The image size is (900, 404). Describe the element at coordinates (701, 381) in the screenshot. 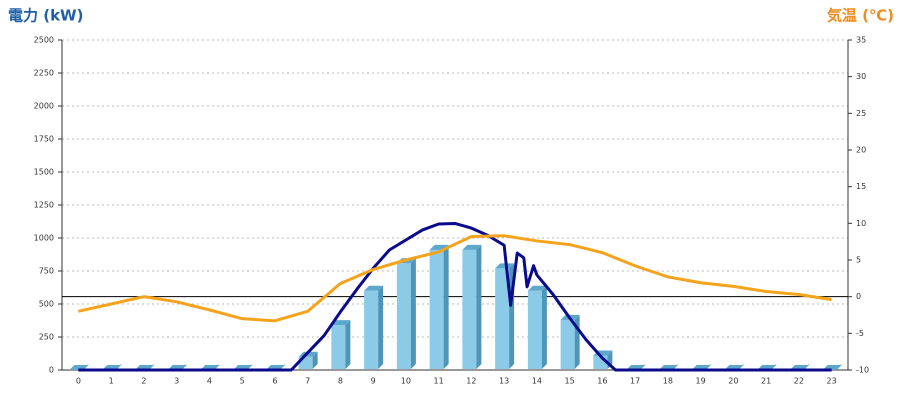

I see `x-tick-label: 19` at that location.